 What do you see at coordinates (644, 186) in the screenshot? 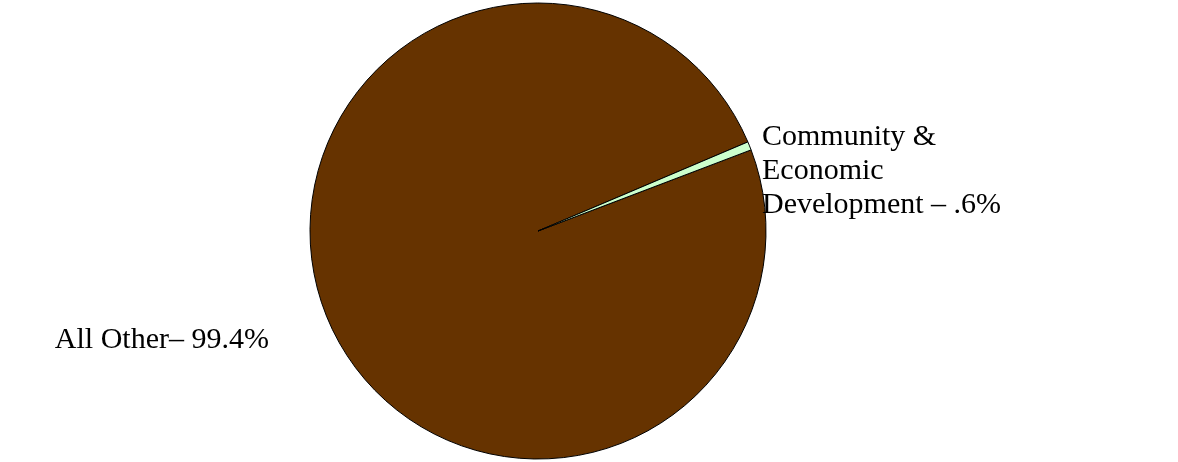
I see `pie-slice` at bounding box center [644, 186].